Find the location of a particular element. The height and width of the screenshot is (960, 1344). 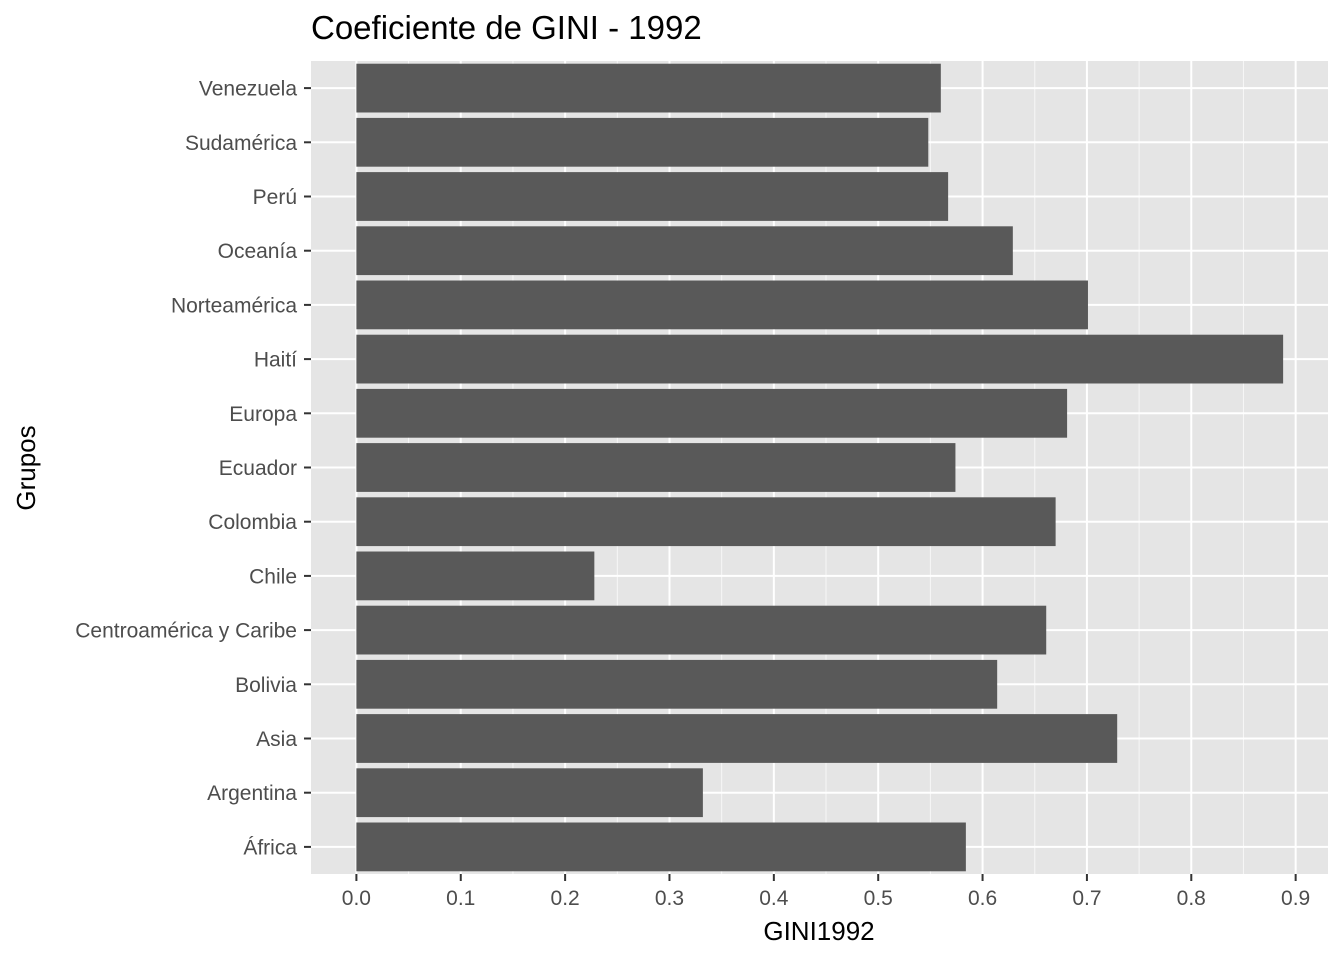

x-tick-label: 0.6 is located at coordinates (982, 898).